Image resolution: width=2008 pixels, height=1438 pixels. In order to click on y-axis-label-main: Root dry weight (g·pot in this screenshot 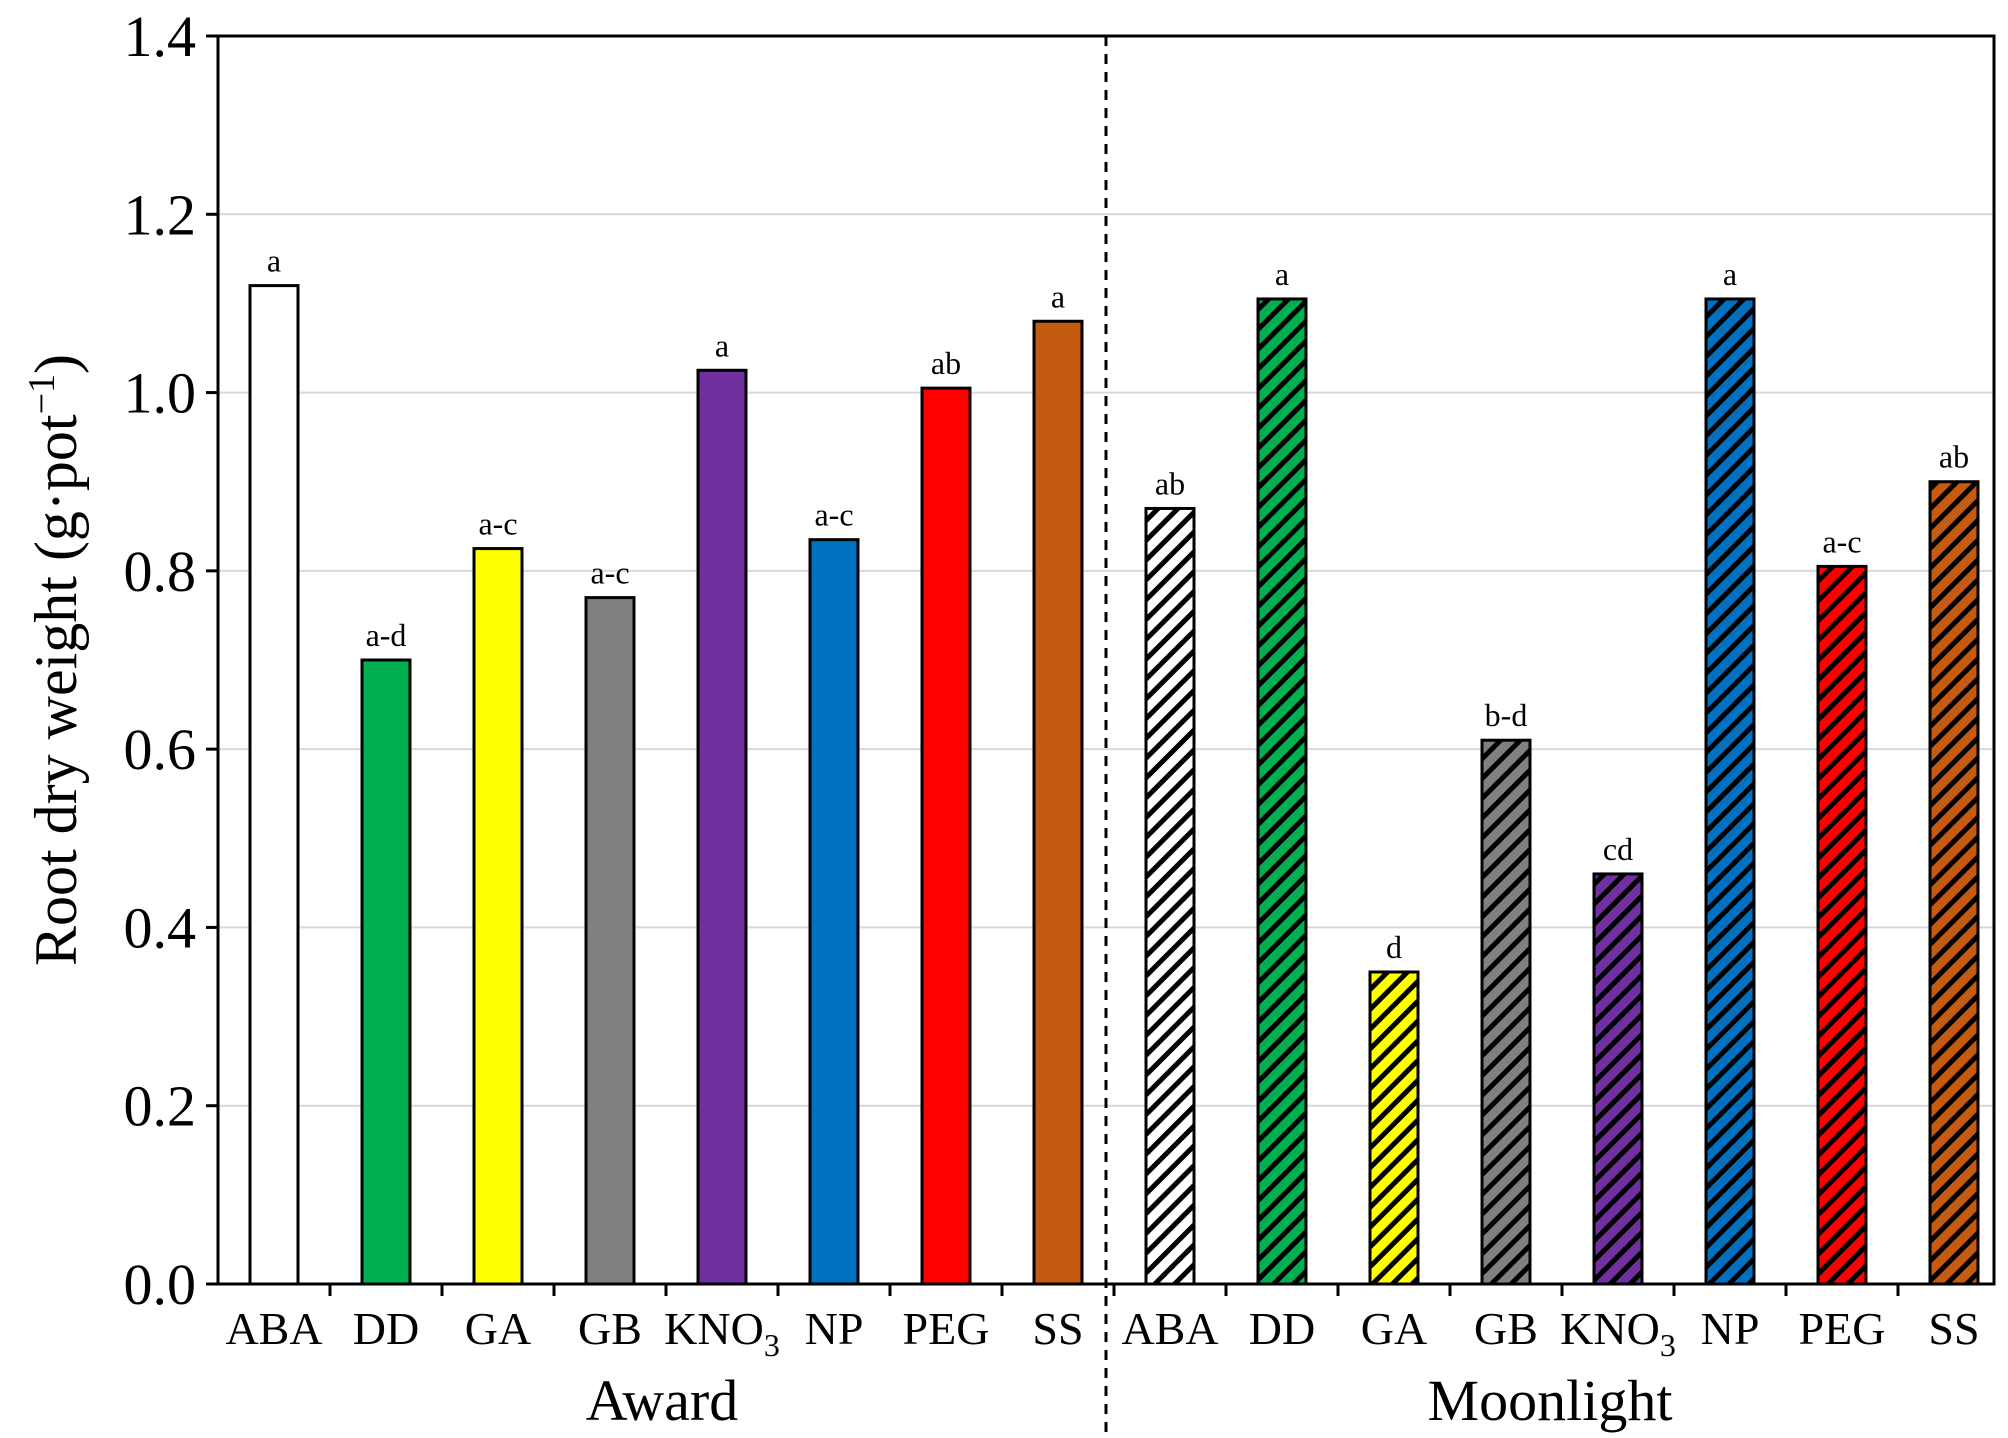, I will do `click(56, 690)`.